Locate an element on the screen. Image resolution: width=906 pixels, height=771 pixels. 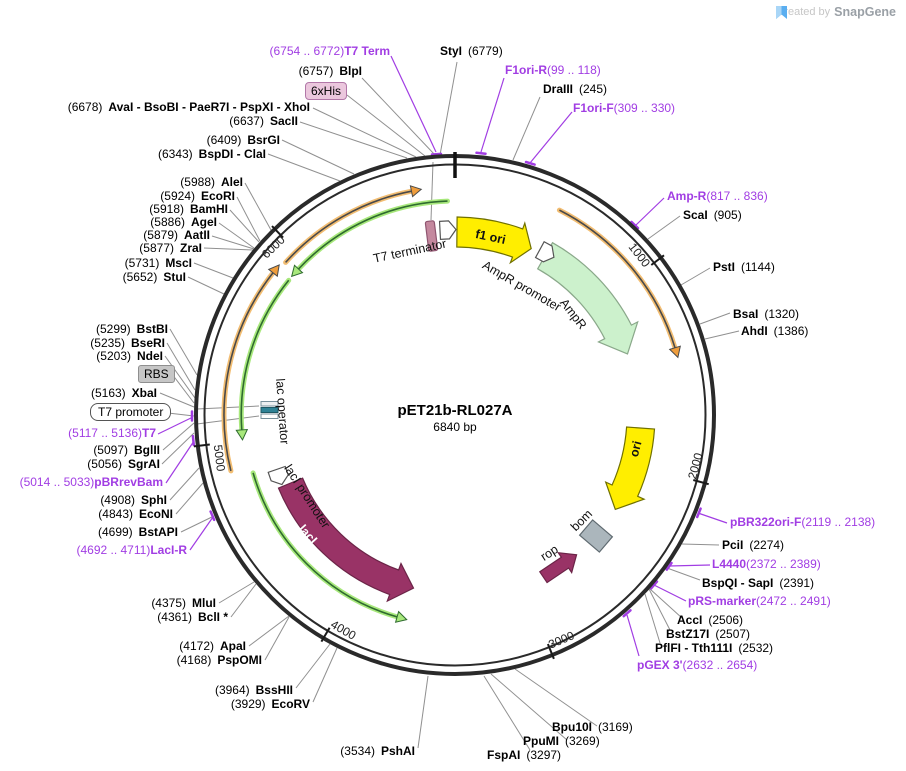
site-label-bsshii: (3964) BssHII is located at coordinates (253, 690).